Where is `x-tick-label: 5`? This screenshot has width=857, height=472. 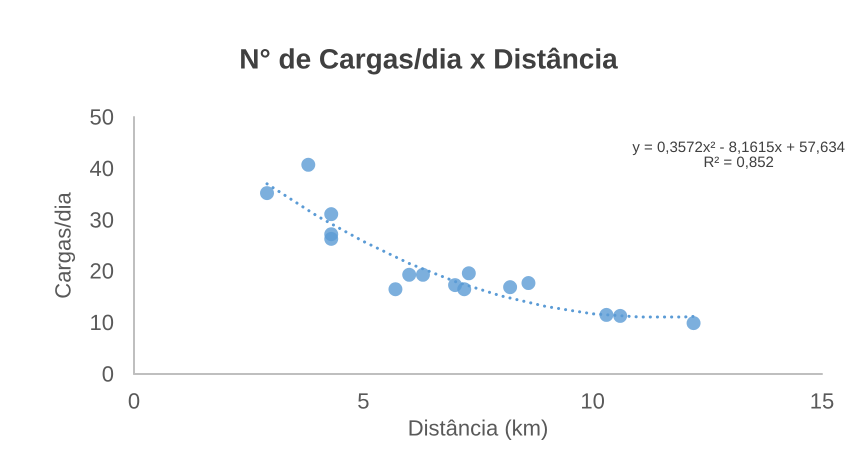 x-tick-label: 5 is located at coordinates (363, 401).